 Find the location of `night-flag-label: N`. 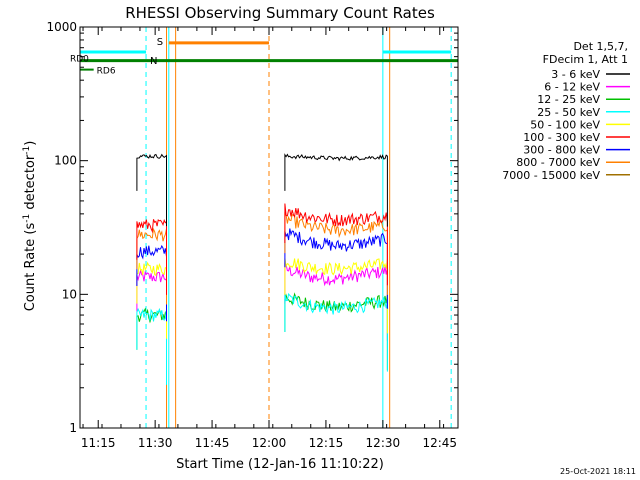

night-flag-label: N is located at coordinates (153, 61).